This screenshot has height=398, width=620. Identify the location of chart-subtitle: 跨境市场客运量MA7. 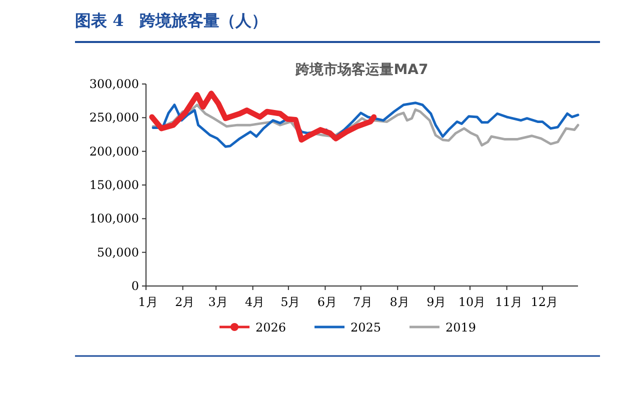
(361, 69).